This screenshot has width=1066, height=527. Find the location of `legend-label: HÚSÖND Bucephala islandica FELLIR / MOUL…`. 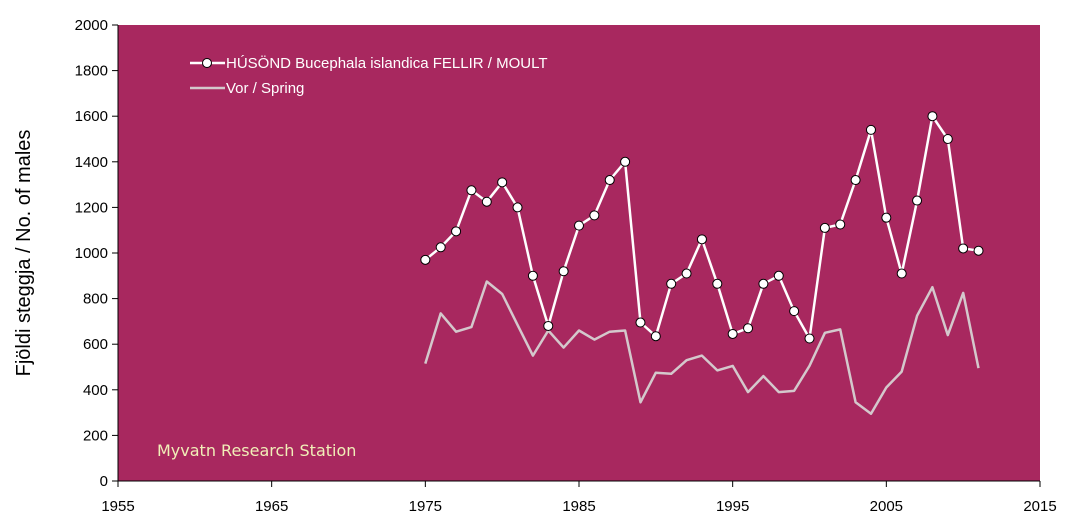

legend-label: HÚSÖND Bucephala islandica FELLIR / MOUL… is located at coordinates (387, 63).